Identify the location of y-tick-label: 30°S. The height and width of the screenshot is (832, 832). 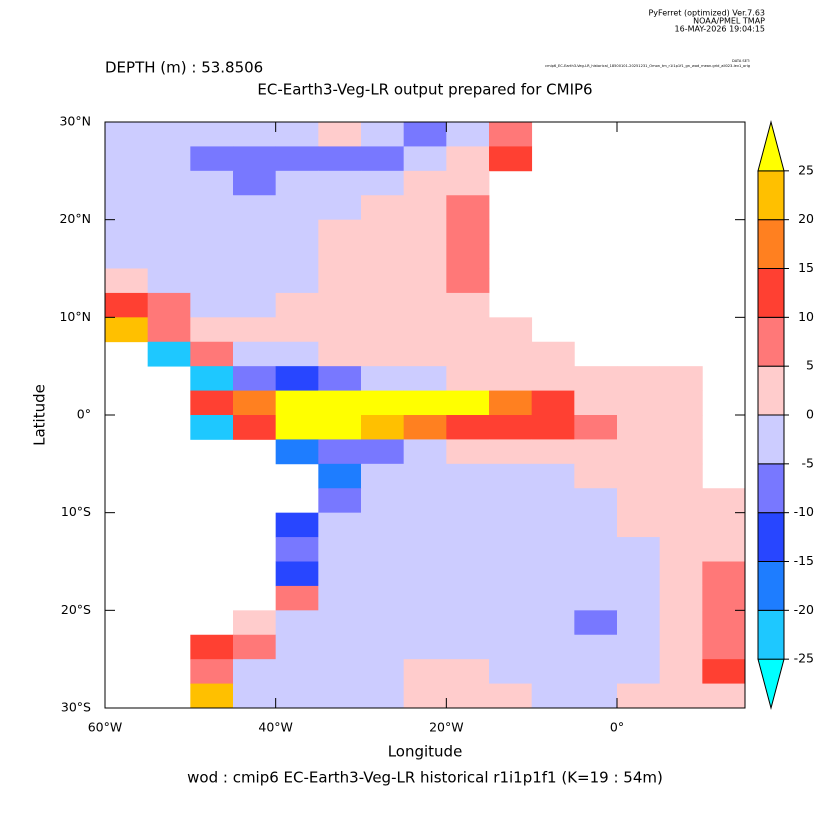
(76, 707).